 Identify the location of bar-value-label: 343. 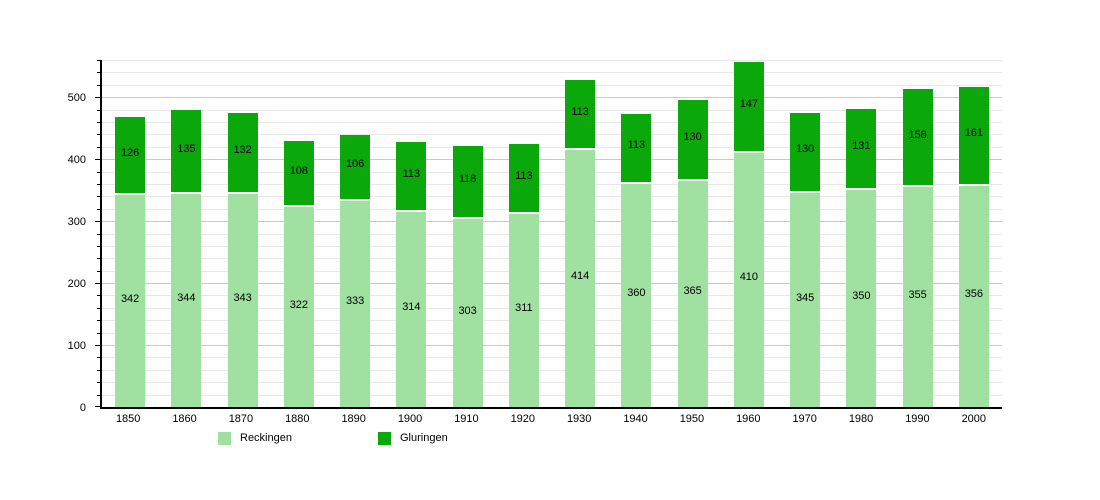
(242, 298).